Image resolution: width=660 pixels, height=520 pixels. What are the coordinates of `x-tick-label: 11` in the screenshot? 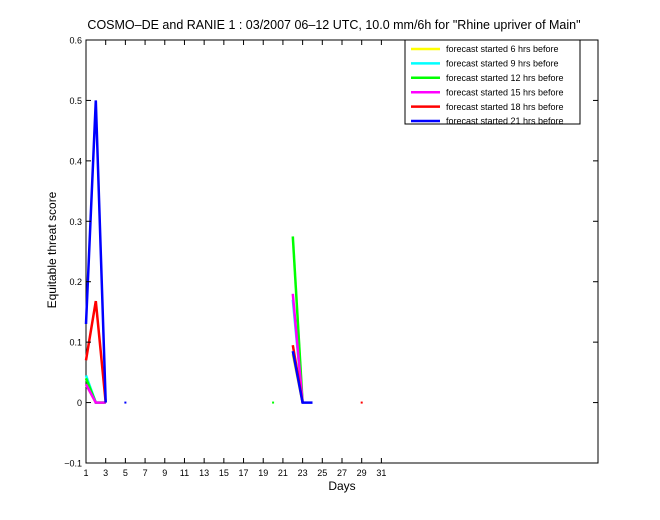 It's located at (184, 473).